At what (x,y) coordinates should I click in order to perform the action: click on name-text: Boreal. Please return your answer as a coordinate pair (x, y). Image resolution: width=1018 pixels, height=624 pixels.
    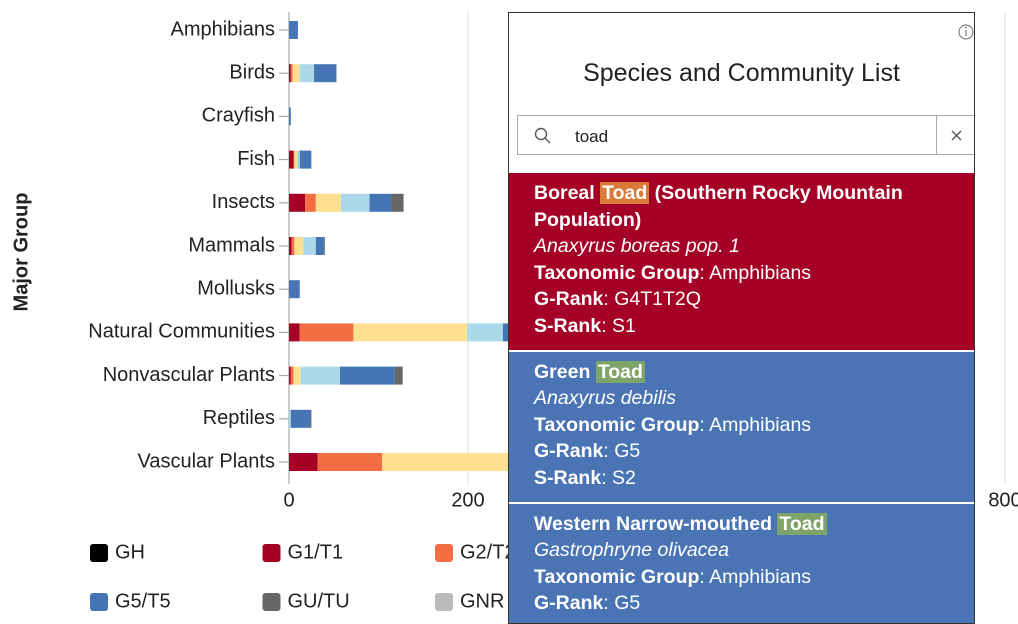
    Looking at the image, I should click on (567, 193).